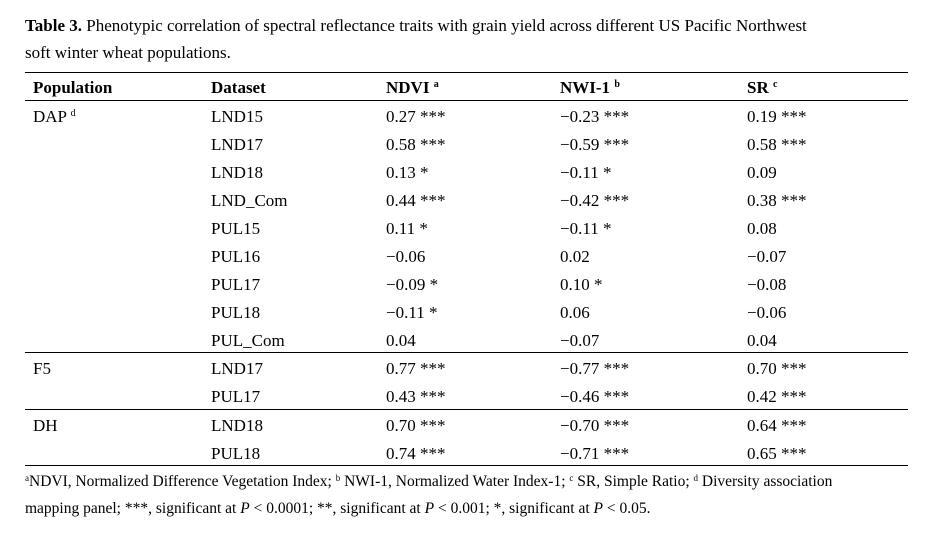 Image resolution: width=934 pixels, height=536 pixels. Describe the element at coordinates (575, 312) in the screenshot. I see `cell-nwi: 0.06` at that location.